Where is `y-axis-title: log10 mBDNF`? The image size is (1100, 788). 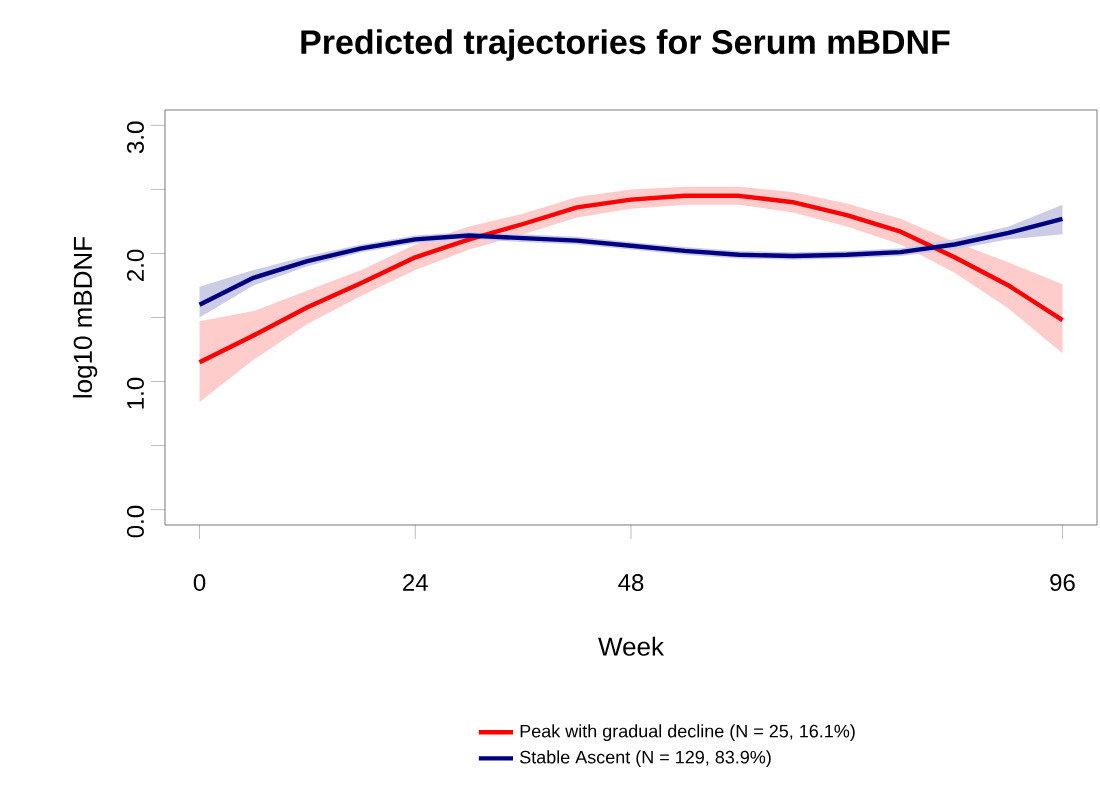
y-axis-title: log10 mBDNF is located at coordinates (85, 317).